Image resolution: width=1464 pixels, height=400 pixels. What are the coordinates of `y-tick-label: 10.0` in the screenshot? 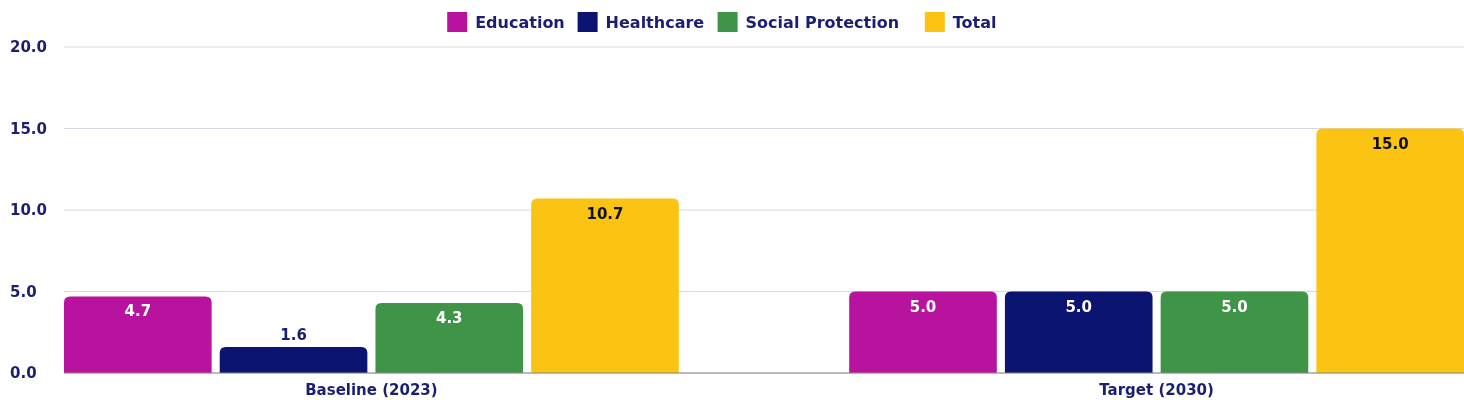 It's located at (29, 210).